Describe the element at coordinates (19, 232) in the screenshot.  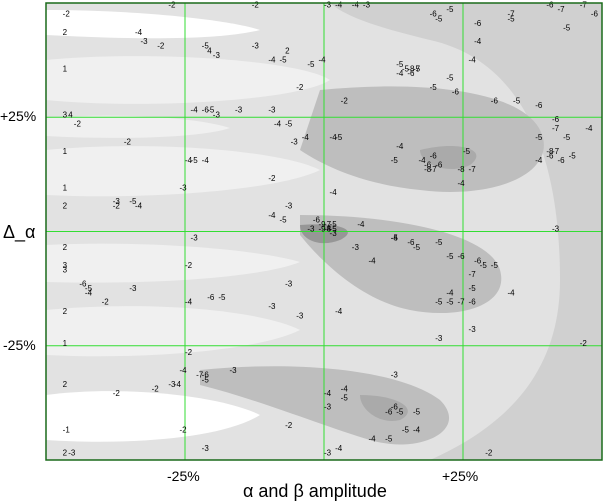
I see `y-axis-title: Δ_α` at that location.